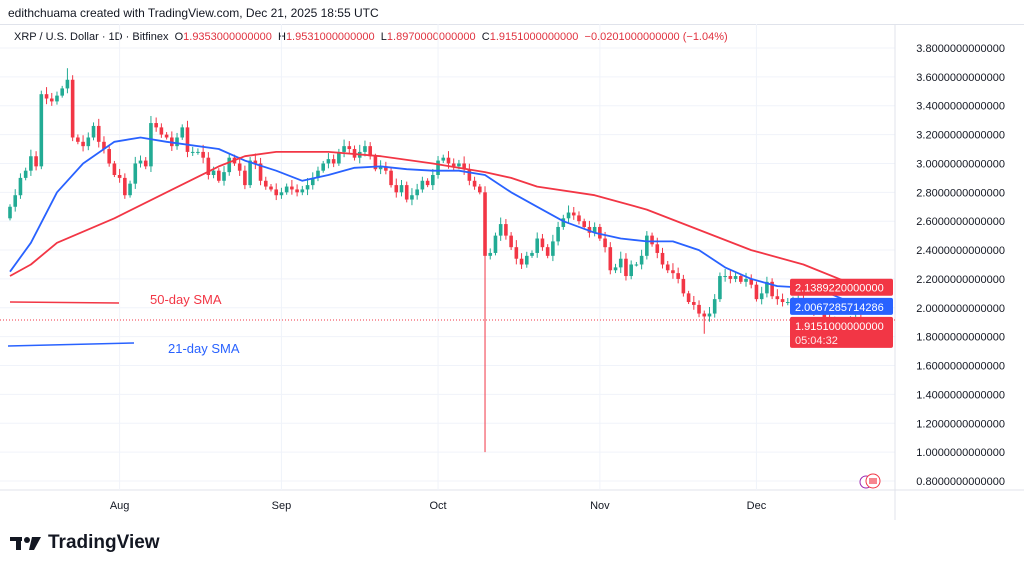  What do you see at coordinates (870, 481) in the screenshot?
I see `events-icon` at bounding box center [870, 481].